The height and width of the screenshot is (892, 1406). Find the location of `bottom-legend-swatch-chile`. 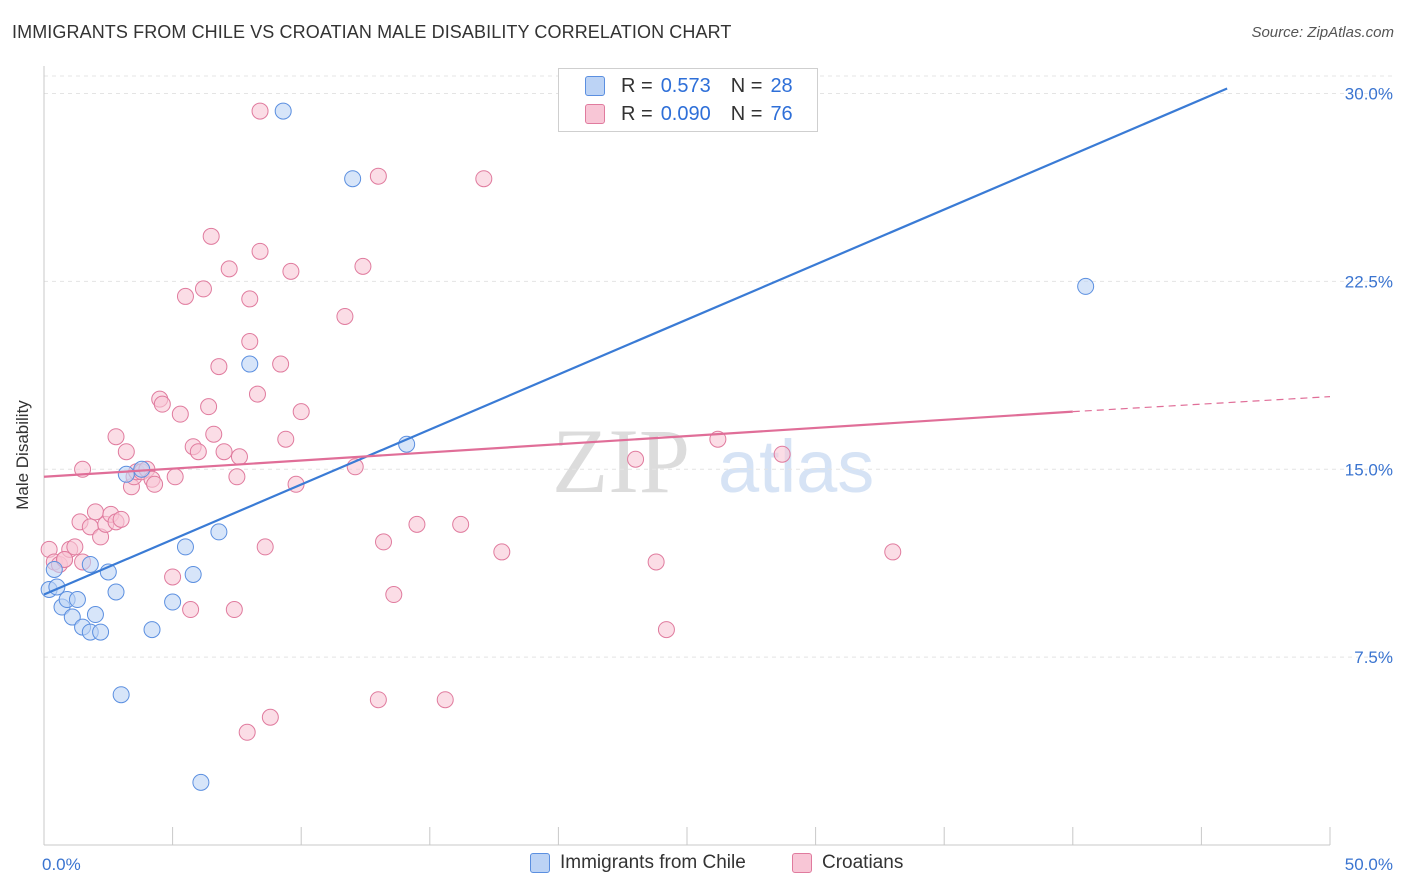

bottom-legend-swatch-chile is located at coordinates (540, 863).